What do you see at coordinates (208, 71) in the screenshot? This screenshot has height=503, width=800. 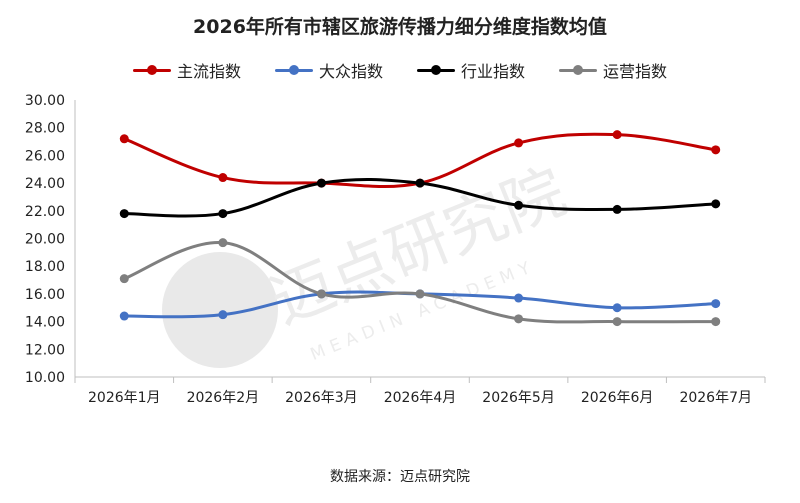 I see `legend-label: 主流指数` at bounding box center [208, 71].